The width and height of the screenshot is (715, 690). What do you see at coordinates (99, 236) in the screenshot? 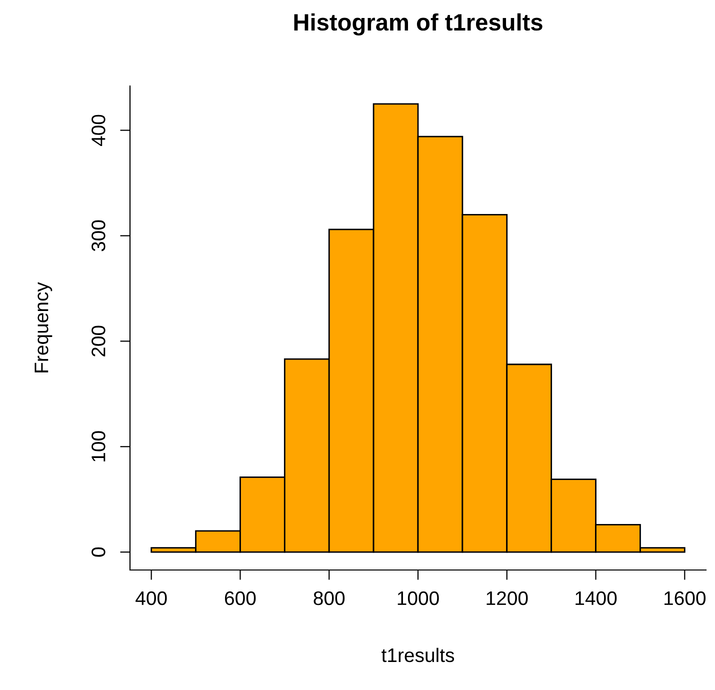
I see `y-tick-label: 300` at bounding box center [99, 236].